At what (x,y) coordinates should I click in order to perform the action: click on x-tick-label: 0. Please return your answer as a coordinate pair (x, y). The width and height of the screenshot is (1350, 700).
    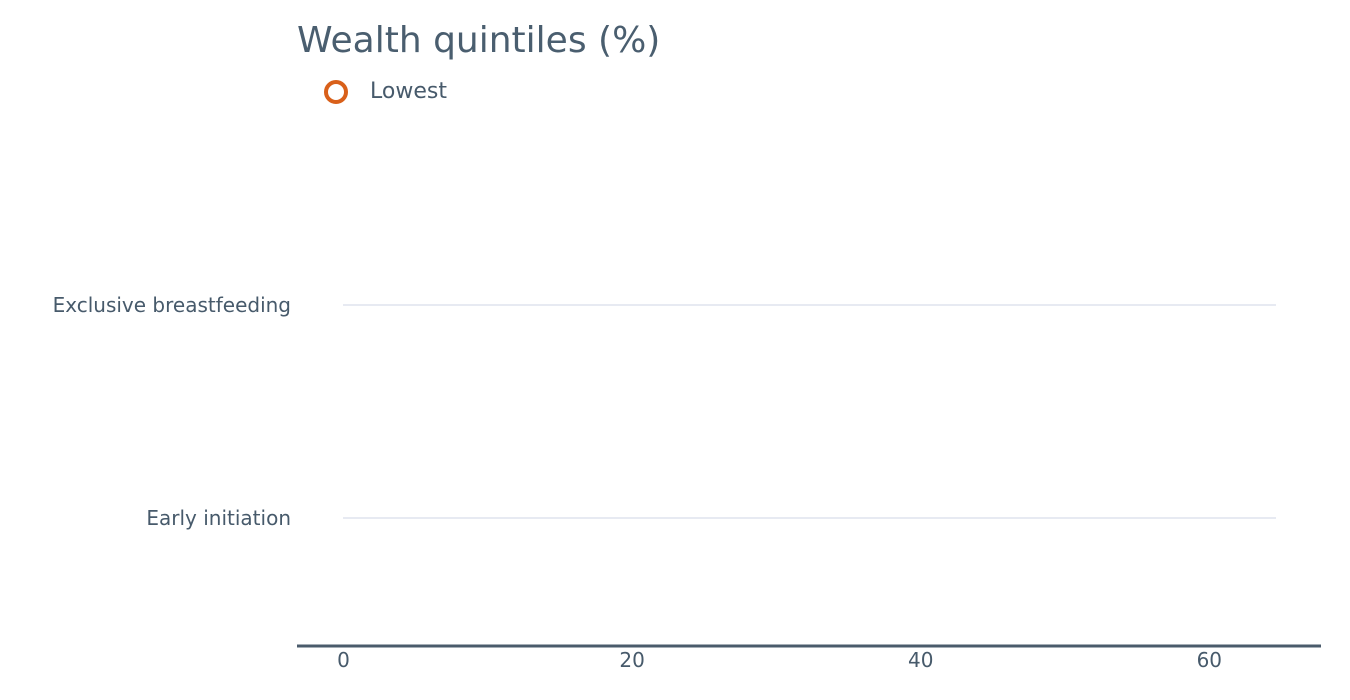
    Looking at the image, I should click on (343, 660).